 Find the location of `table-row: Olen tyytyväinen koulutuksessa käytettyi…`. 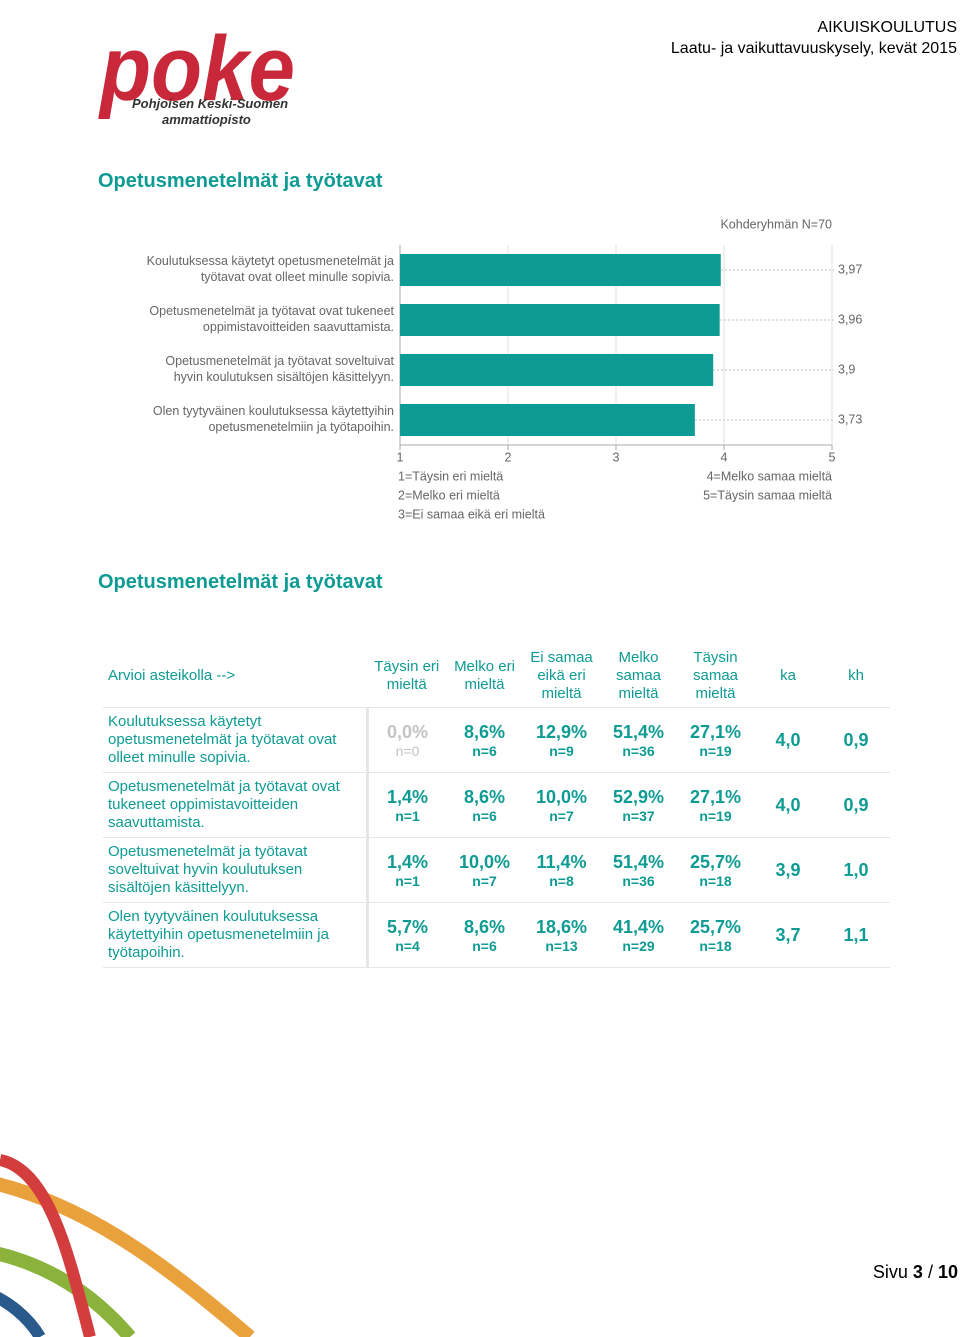

table-row: Olen tyytyväinen koulutuksessa käytettyi… is located at coordinates (496, 935).